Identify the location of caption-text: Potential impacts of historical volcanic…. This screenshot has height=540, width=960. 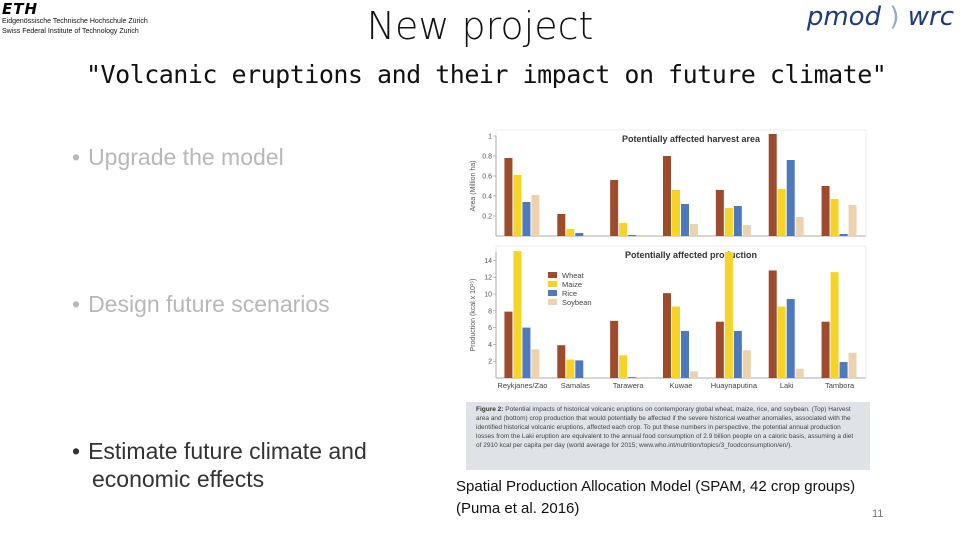
(665, 427).